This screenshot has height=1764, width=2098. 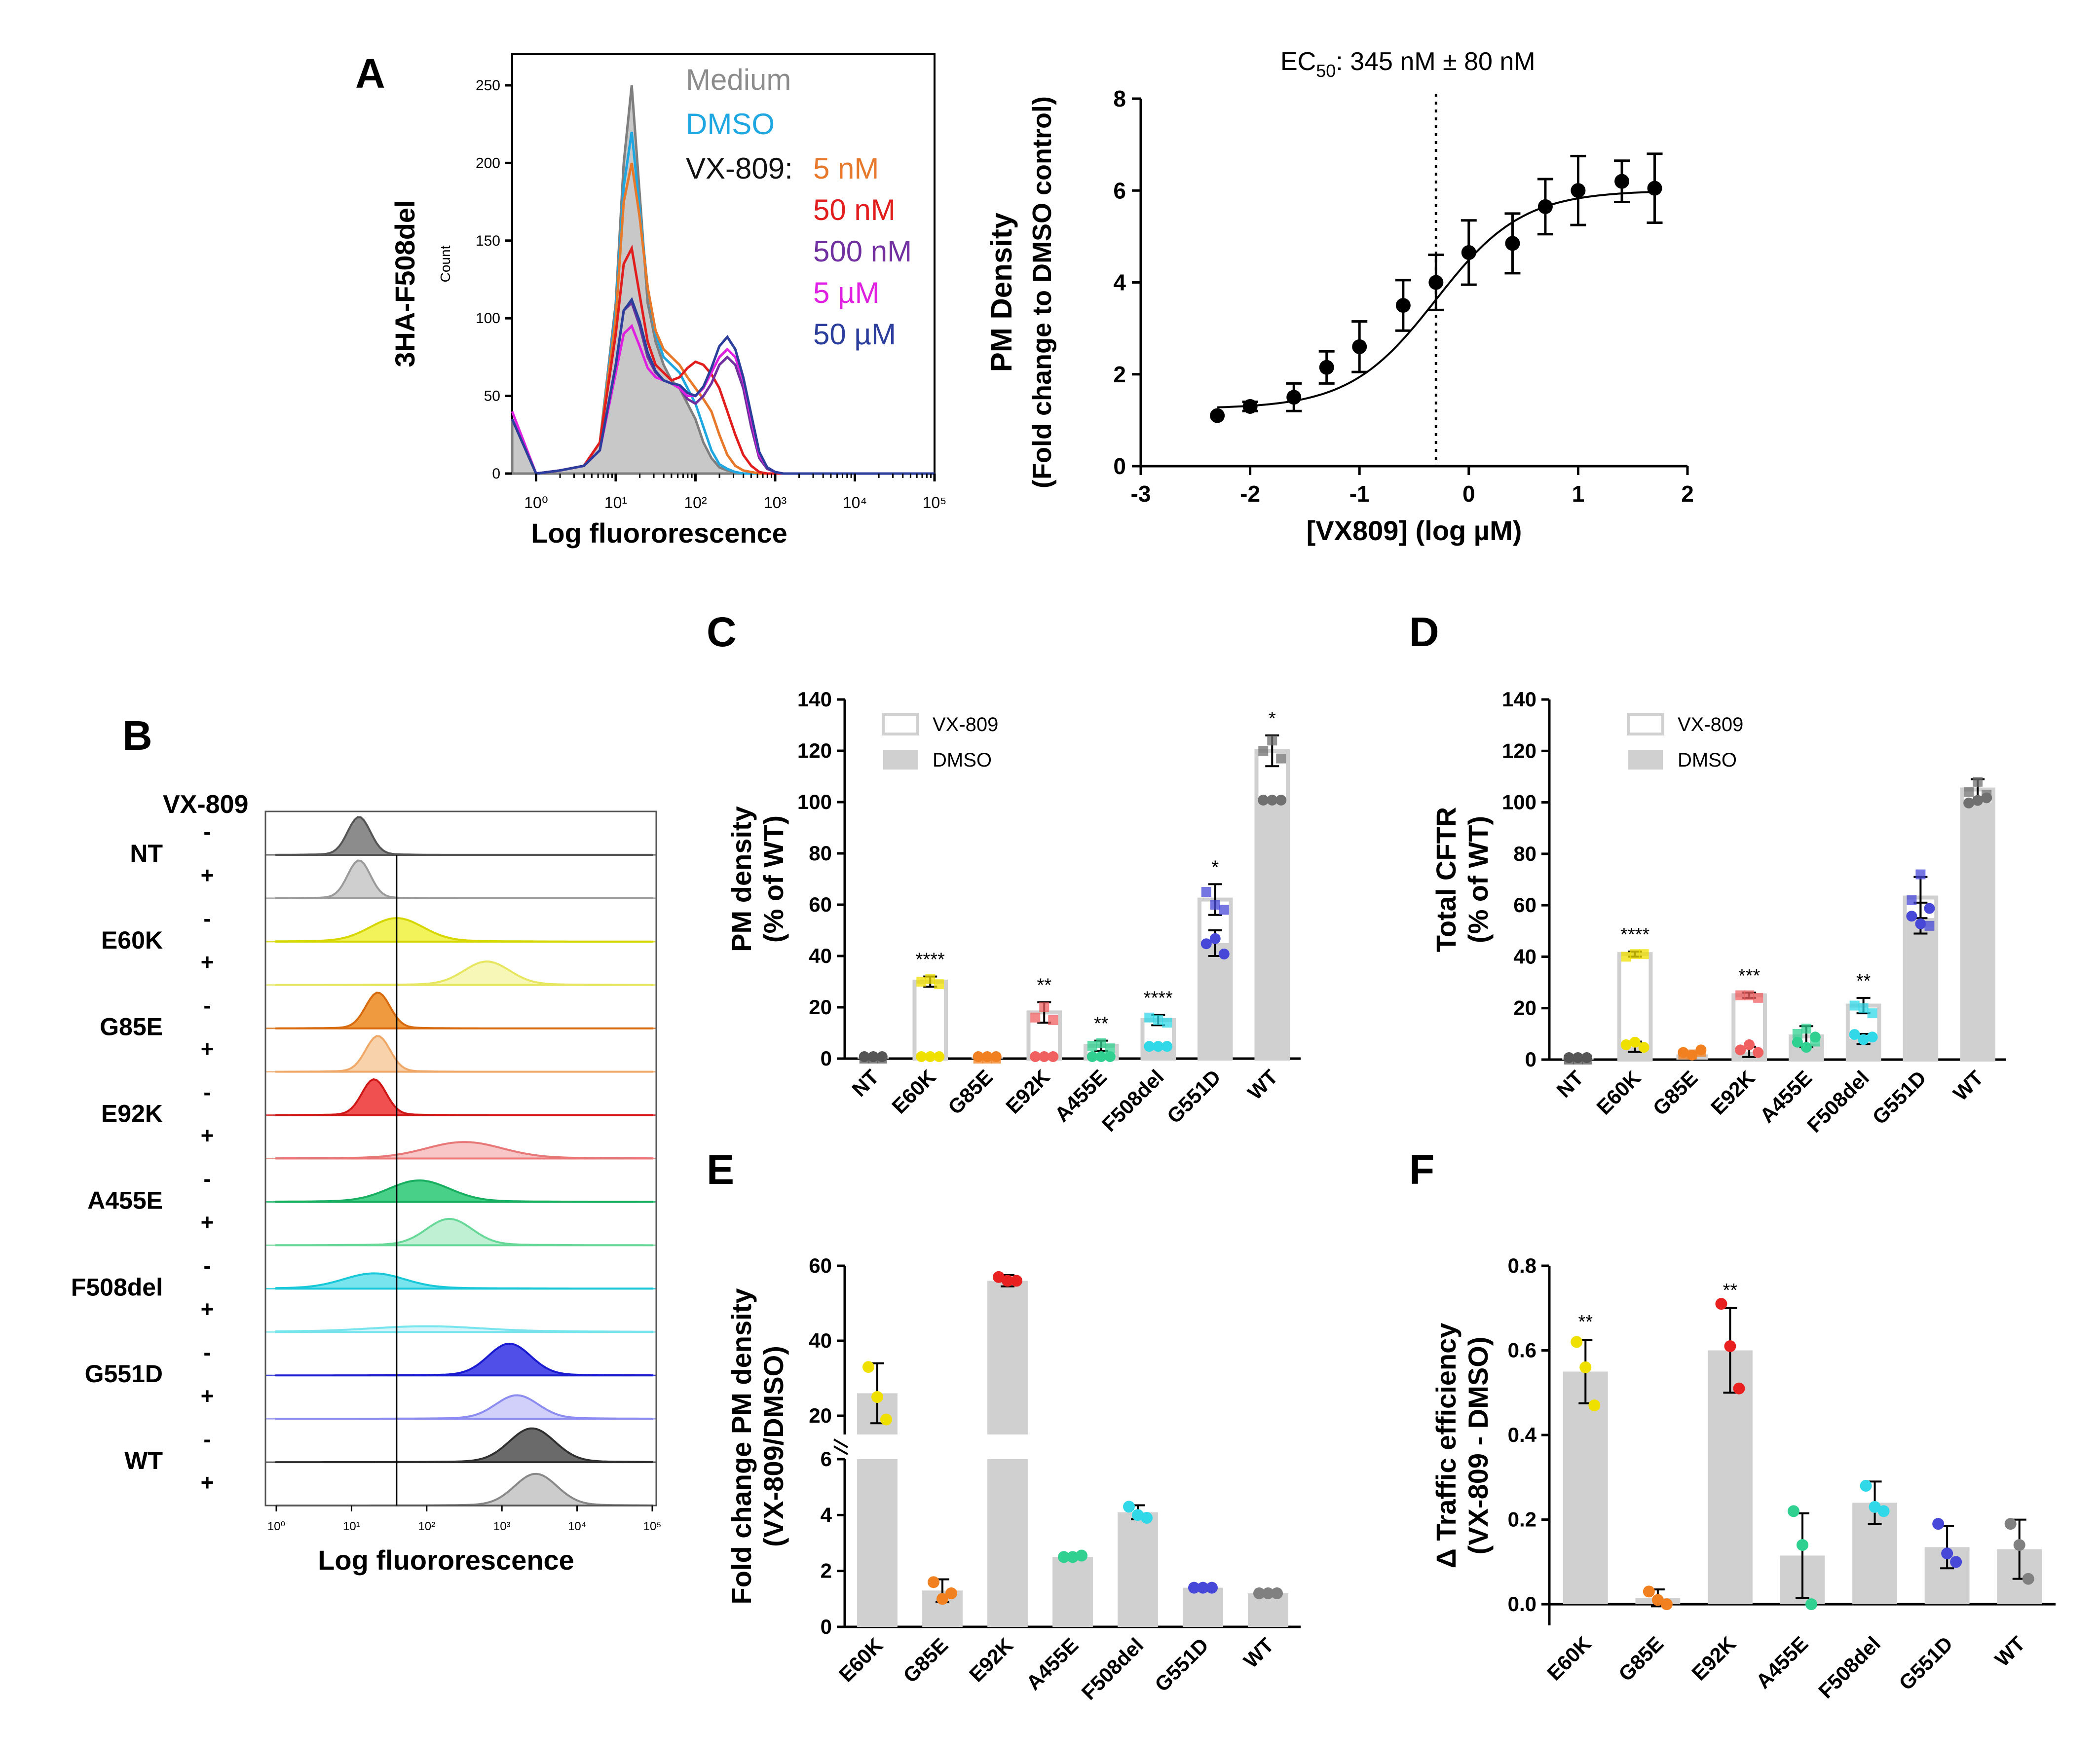 What do you see at coordinates (1435, 61) in the screenshot?
I see `dose-title-rest: : 345 nM ± 80 nM` at bounding box center [1435, 61].